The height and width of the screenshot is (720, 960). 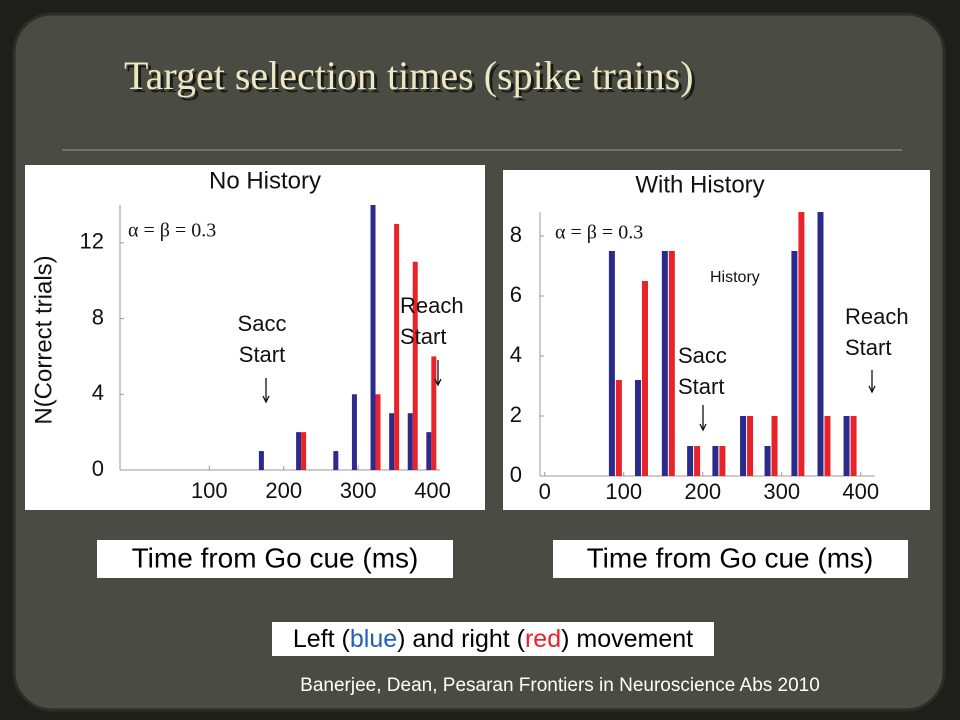 I want to click on slide-title: Target selection times (spike trains), so click(x=409, y=75).